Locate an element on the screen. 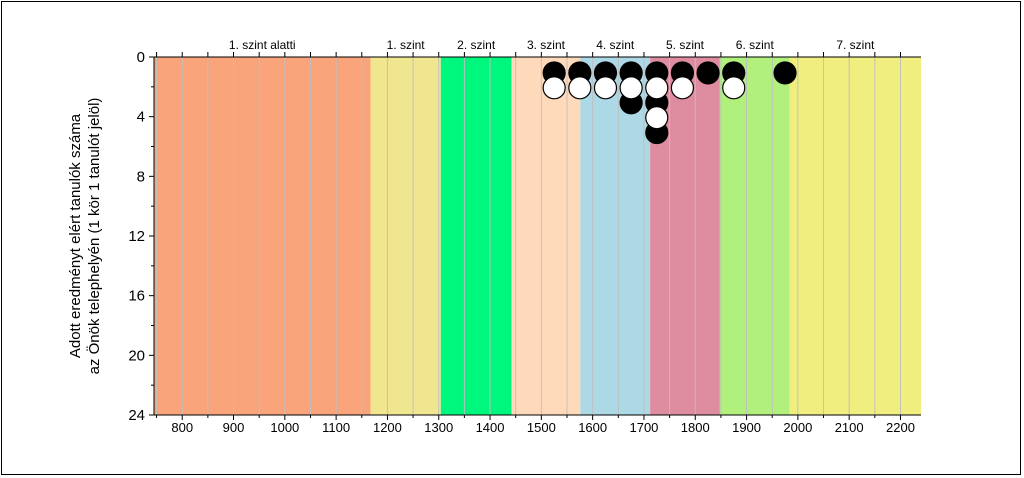  x-tick-label: 1600 is located at coordinates (592, 427).